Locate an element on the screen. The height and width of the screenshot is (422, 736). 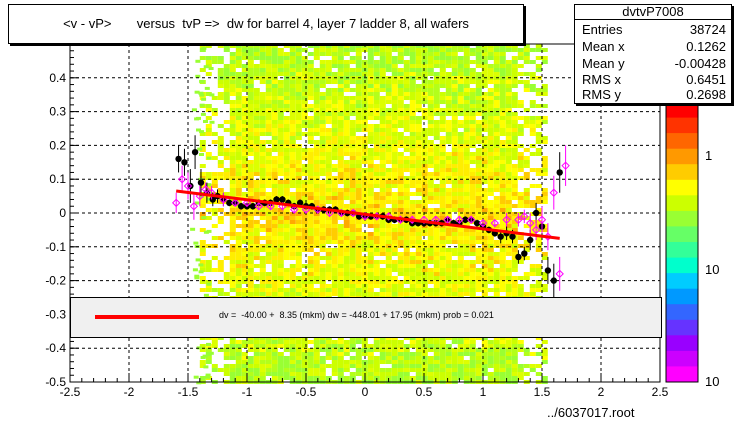
data-point is located at coordinates (518, 257).